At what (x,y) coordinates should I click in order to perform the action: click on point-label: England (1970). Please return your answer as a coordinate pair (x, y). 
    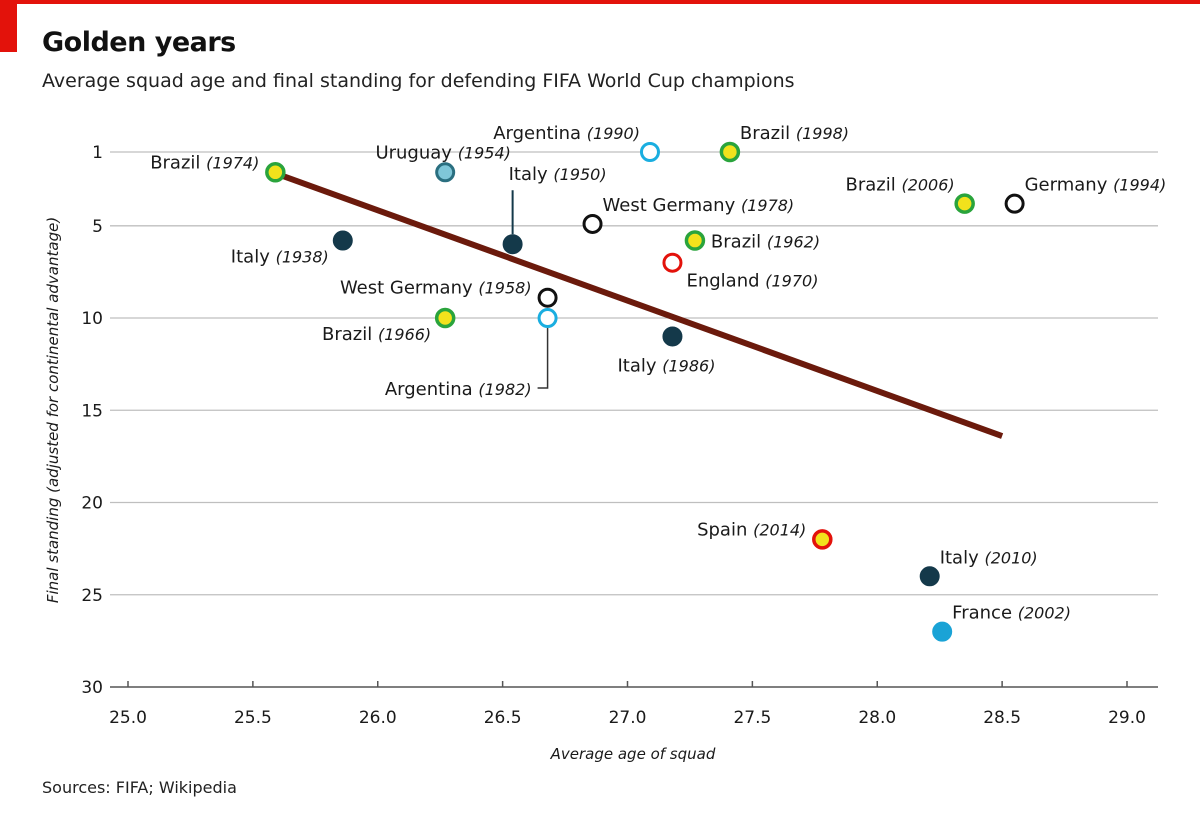
    Looking at the image, I should click on (752, 281).